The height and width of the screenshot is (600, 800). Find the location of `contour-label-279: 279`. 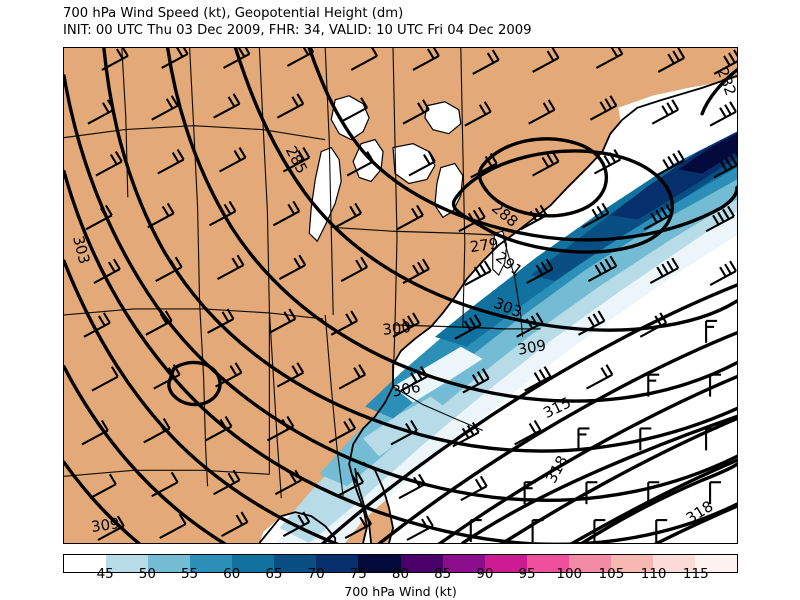

contour-label-279: 279 is located at coordinates (484, 245).